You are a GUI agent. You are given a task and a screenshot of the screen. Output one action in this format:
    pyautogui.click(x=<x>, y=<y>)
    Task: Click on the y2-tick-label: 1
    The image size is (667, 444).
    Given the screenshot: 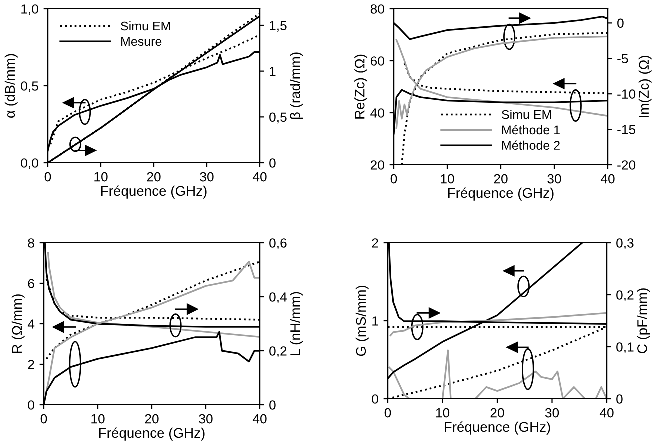 What is the action you would take?
    pyautogui.click(x=273, y=71)
    